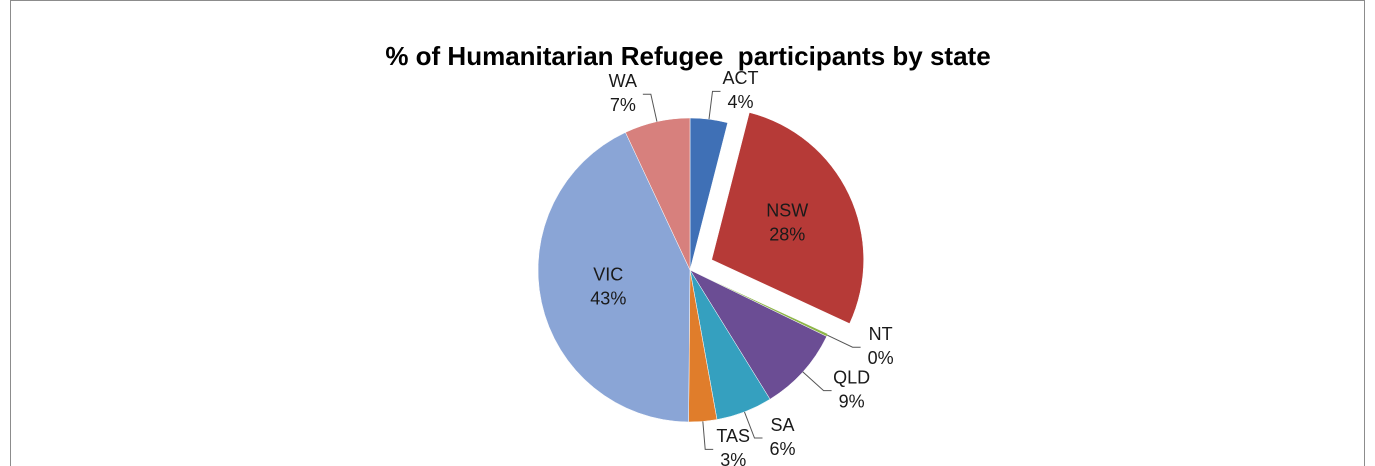  What do you see at coordinates (851, 377) in the screenshot?
I see `slice-label: QLD` at bounding box center [851, 377].